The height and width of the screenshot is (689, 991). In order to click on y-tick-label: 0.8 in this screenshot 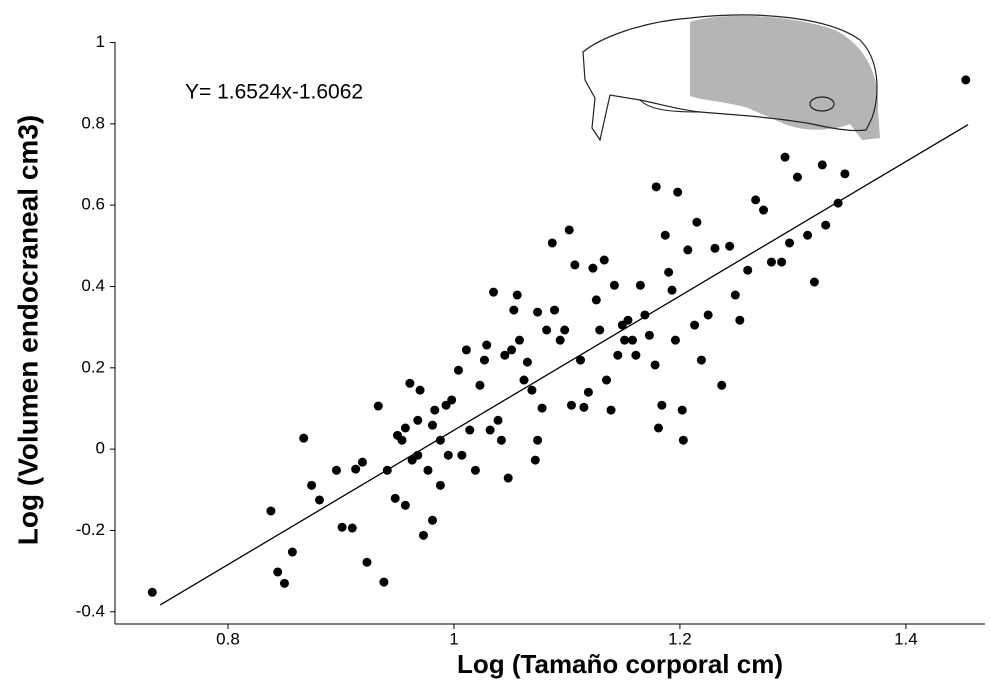, I will do `click(93, 122)`.